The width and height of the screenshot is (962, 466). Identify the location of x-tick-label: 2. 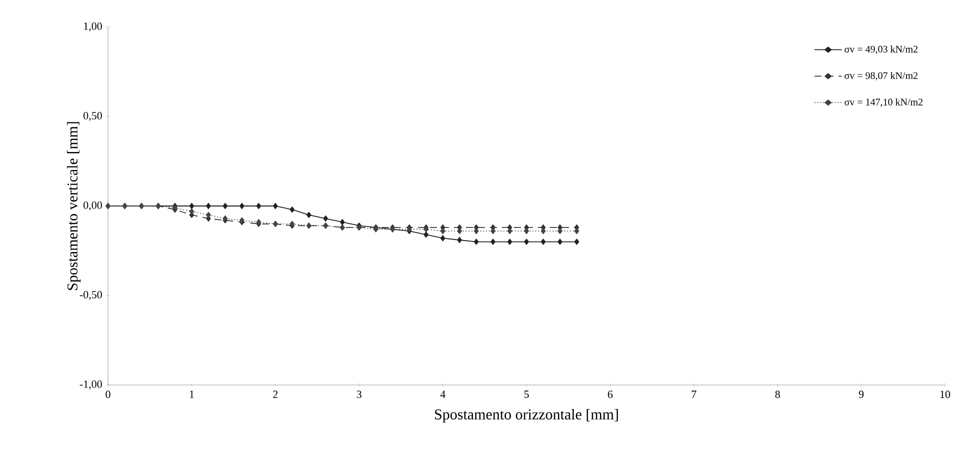
(275, 394).